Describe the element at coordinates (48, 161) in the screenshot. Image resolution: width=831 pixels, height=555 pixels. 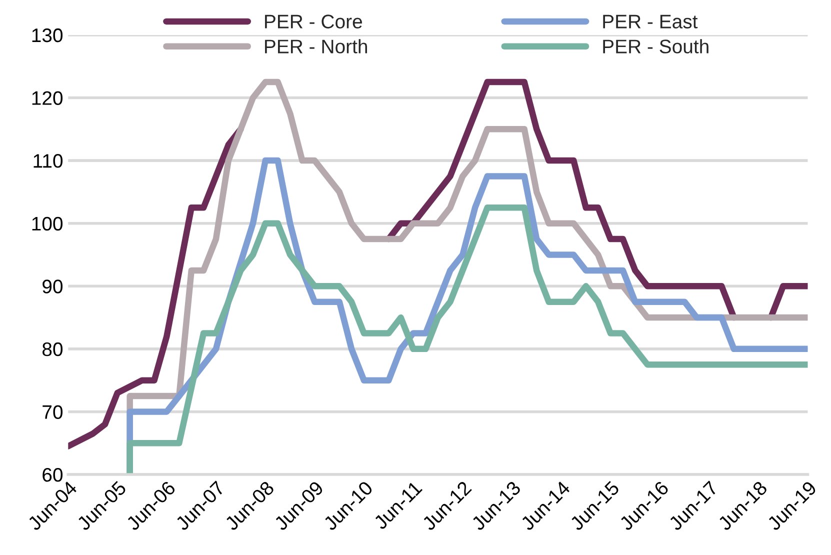
I see `y-tick-label: 110` at that location.